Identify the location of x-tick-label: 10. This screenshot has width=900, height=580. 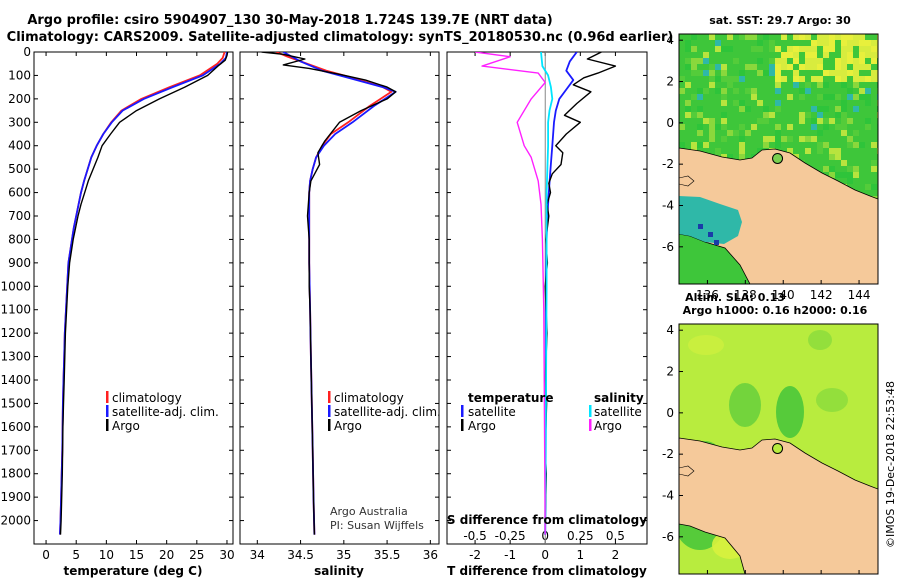
(106, 555).